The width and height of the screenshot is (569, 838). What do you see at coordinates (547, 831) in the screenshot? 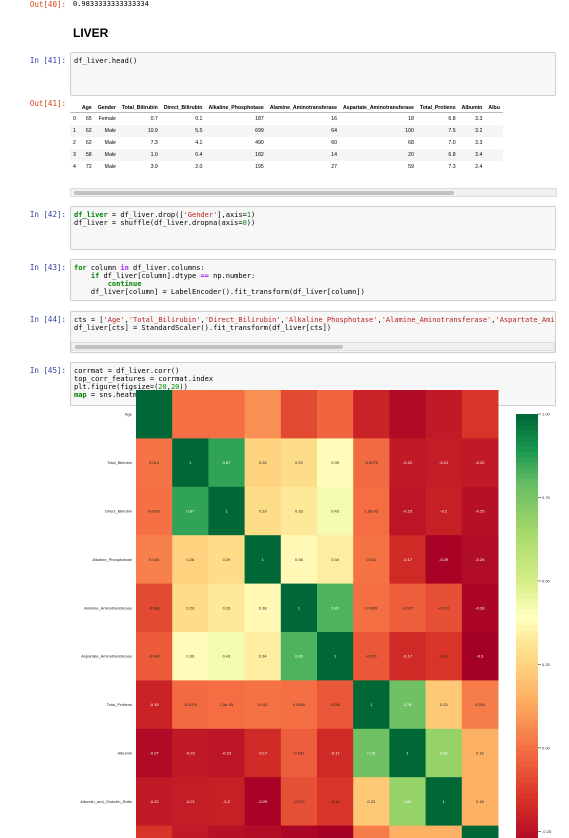
I see `colorbar-tick-label: -0.25` at bounding box center [547, 831].